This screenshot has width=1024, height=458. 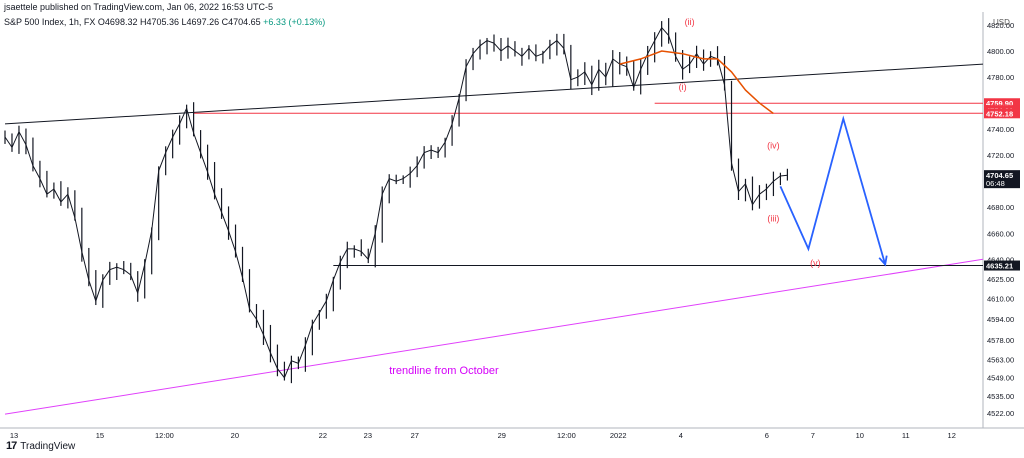 What do you see at coordinates (767, 435) in the screenshot?
I see `x-tick-label: 6` at bounding box center [767, 435].